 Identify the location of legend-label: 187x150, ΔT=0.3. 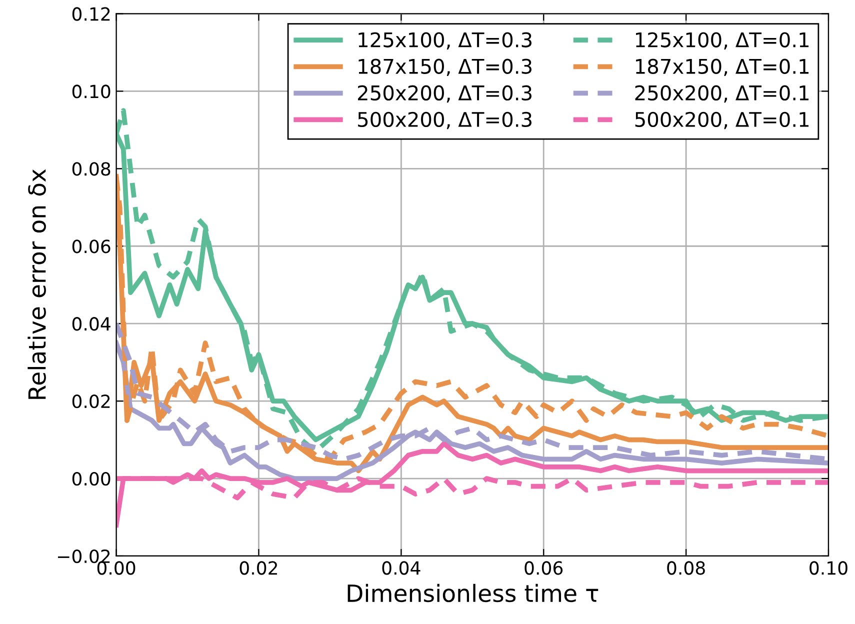
(445, 67).